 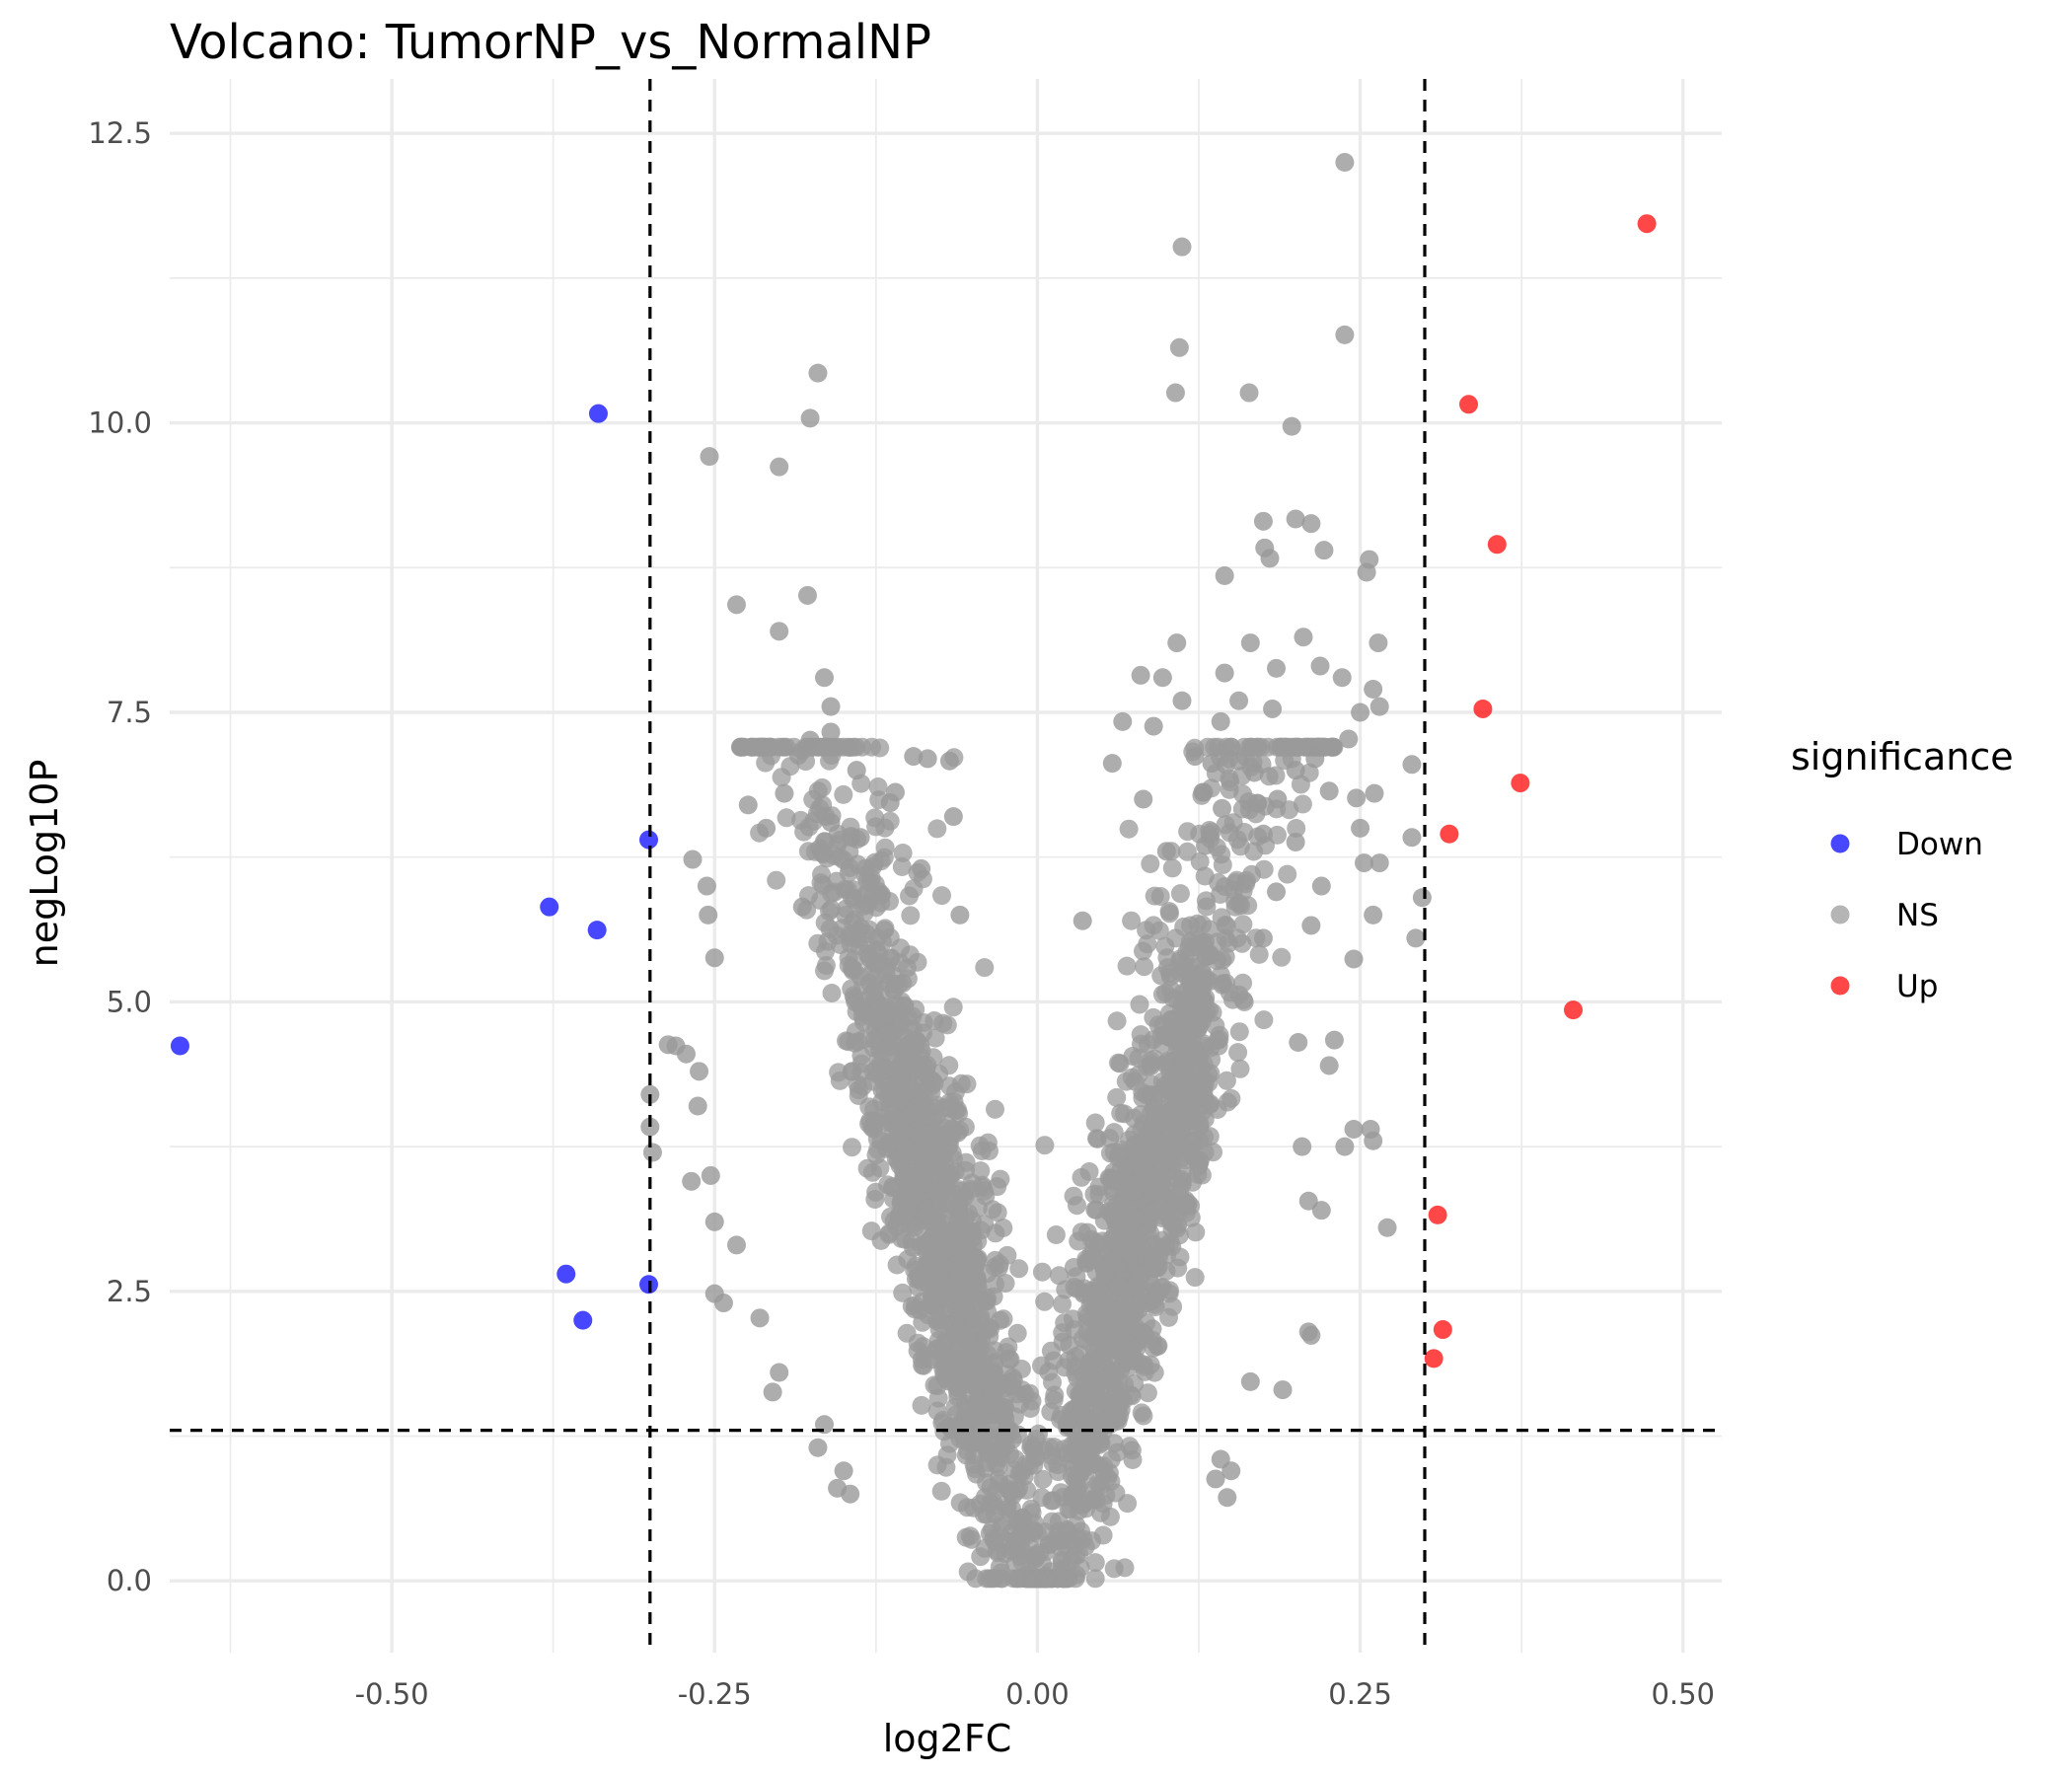 What do you see at coordinates (1903, 757) in the screenshot?
I see `legend-title: significance` at bounding box center [1903, 757].